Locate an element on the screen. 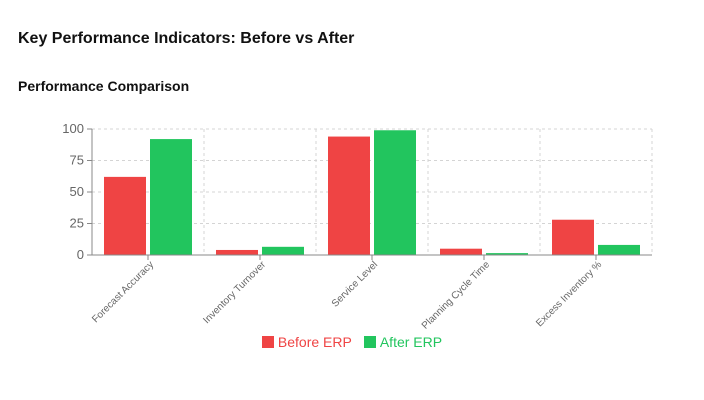 Image resolution: width=704 pixels, height=400 pixels. x-tick-label: Forecast Accuracy is located at coordinates (123, 292).